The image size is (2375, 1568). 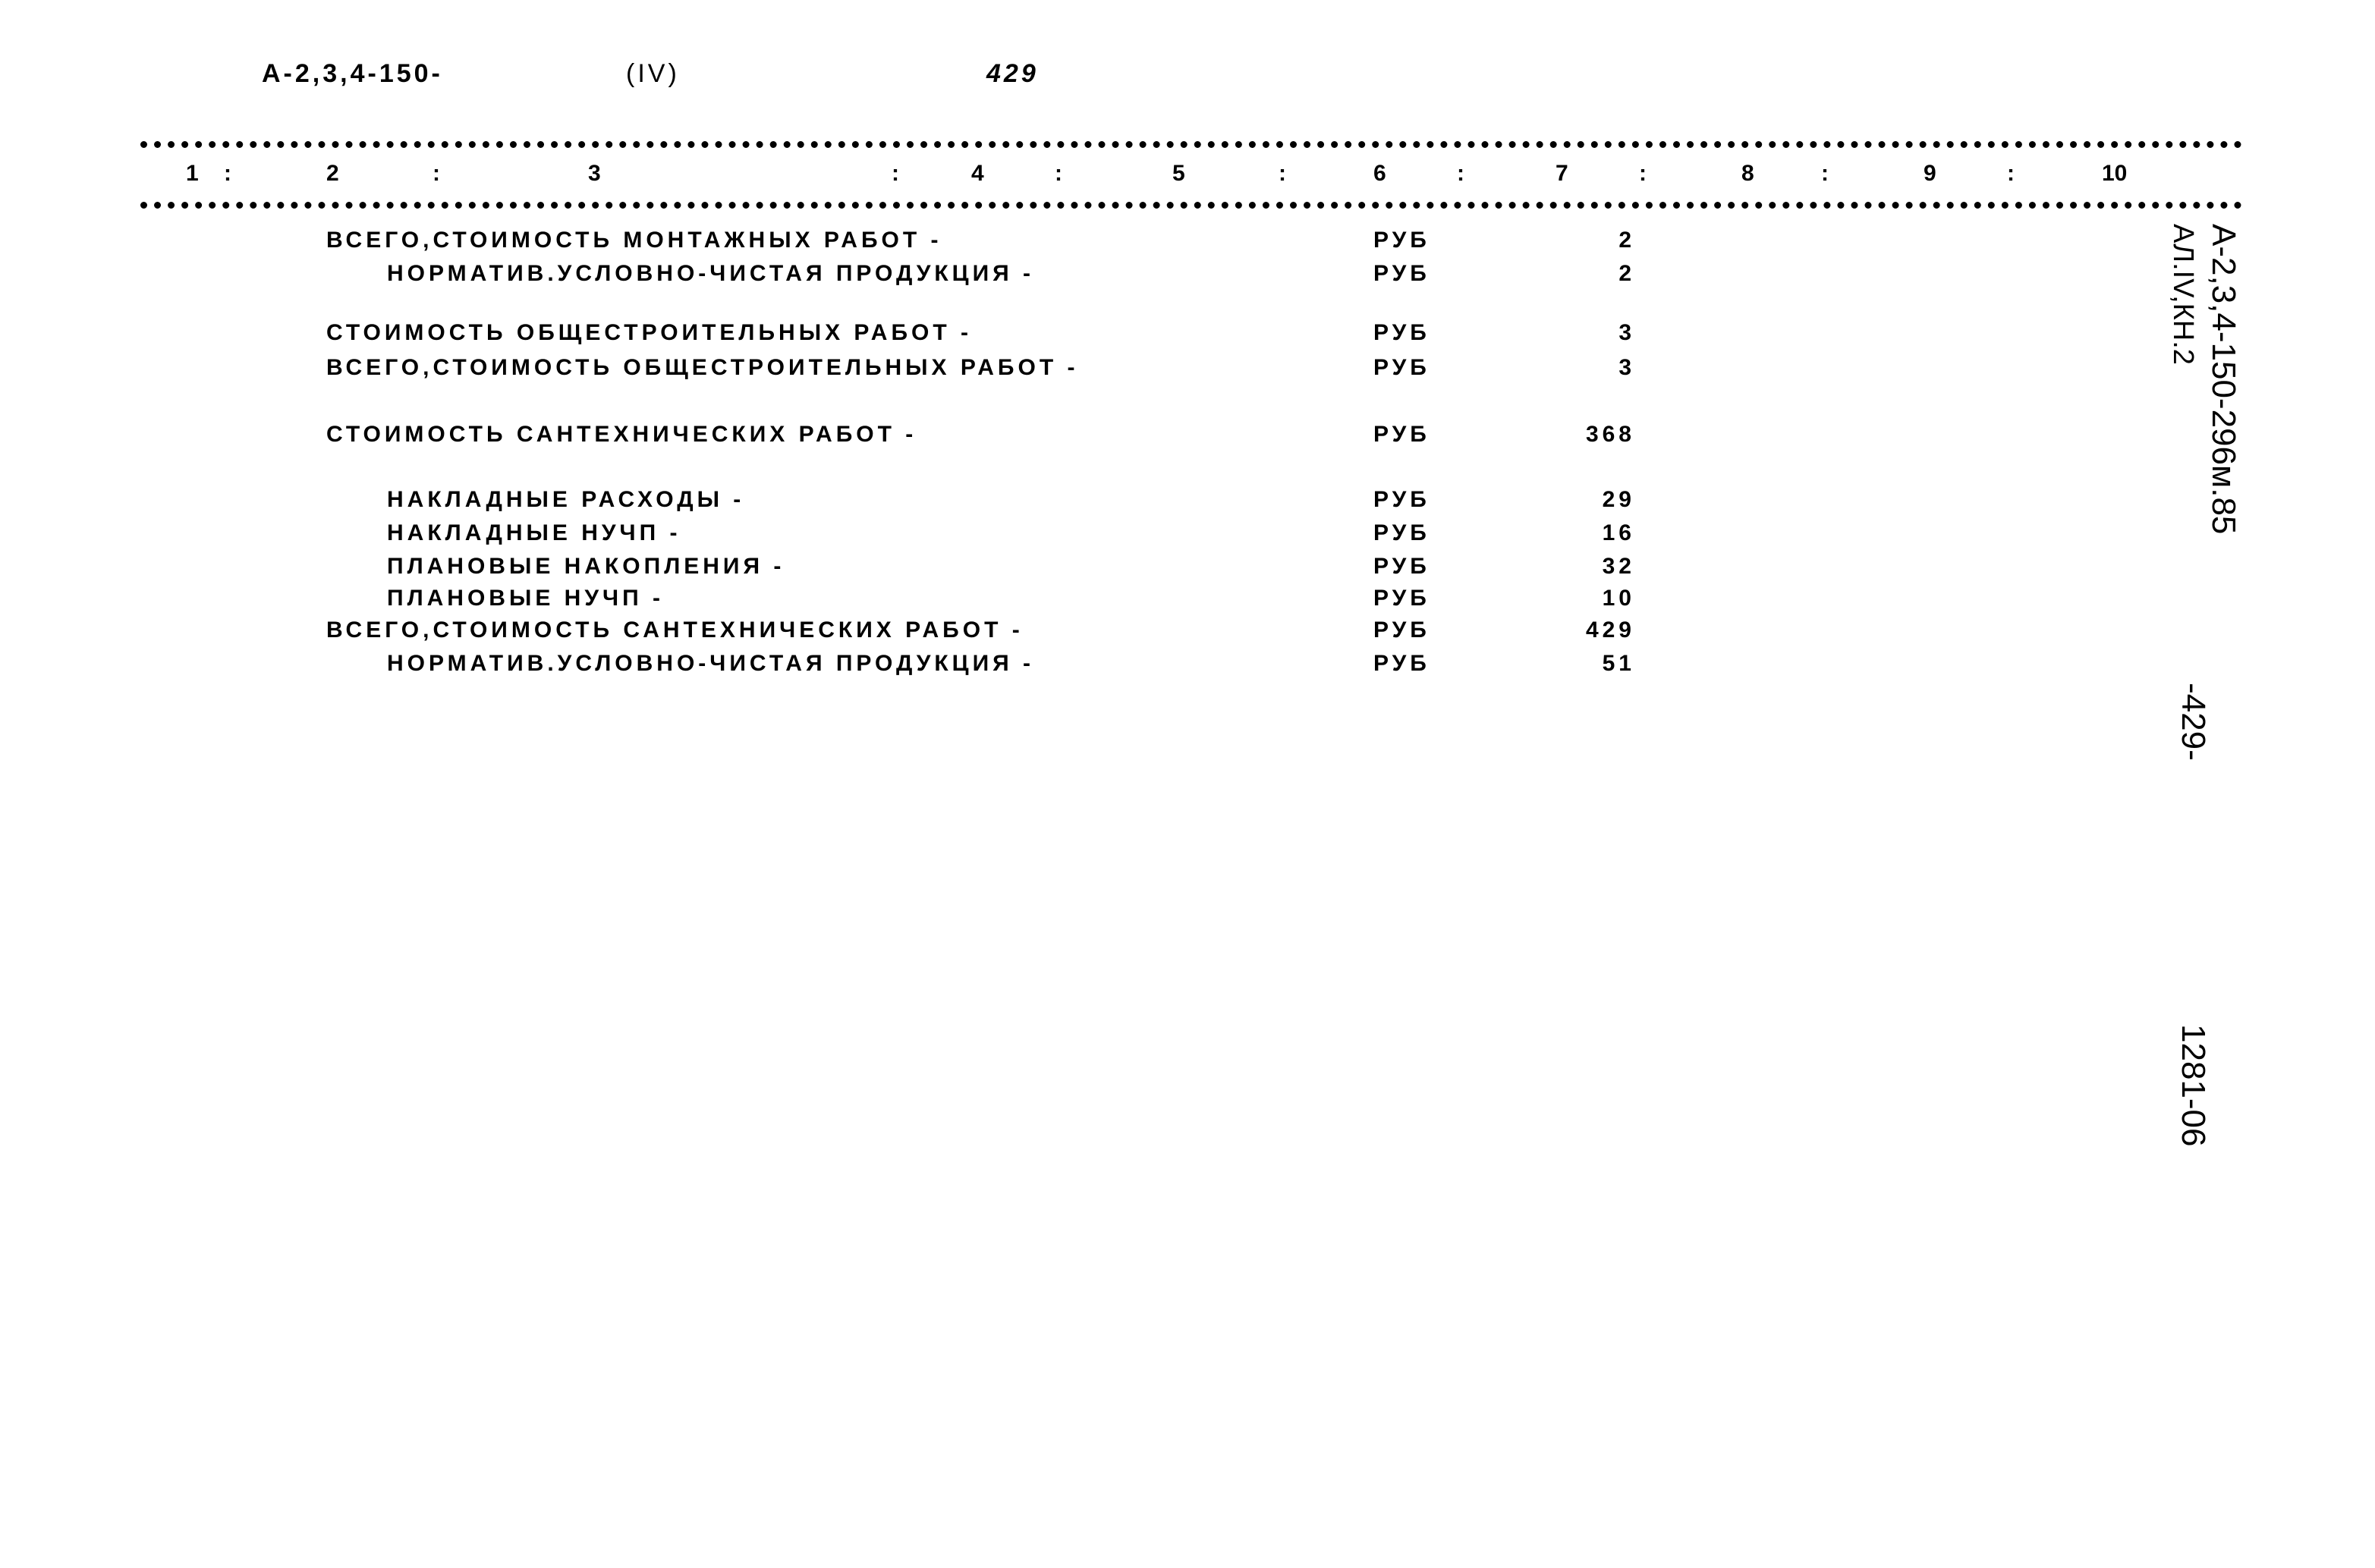 What do you see at coordinates (566, 499) in the screenshot?
I see `row-label: НАКЛАДНЫЕ РАСХОДЫ -` at bounding box center [566, 499].